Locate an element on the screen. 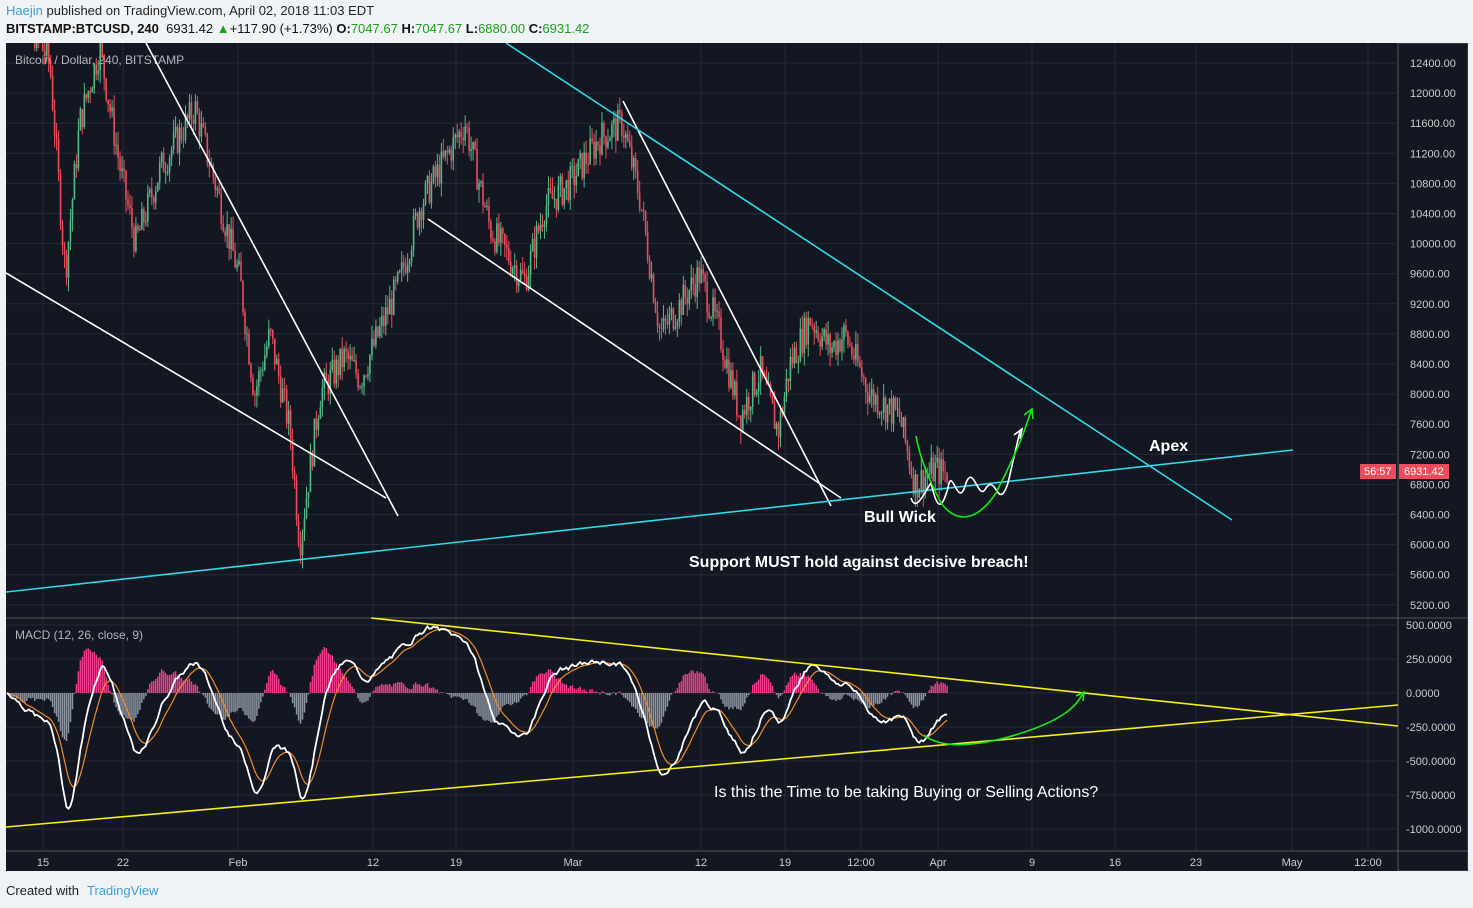 This screenshot has width=1473, height=908. price-tick: 10000.00 is located at coordinates (1433, 245).